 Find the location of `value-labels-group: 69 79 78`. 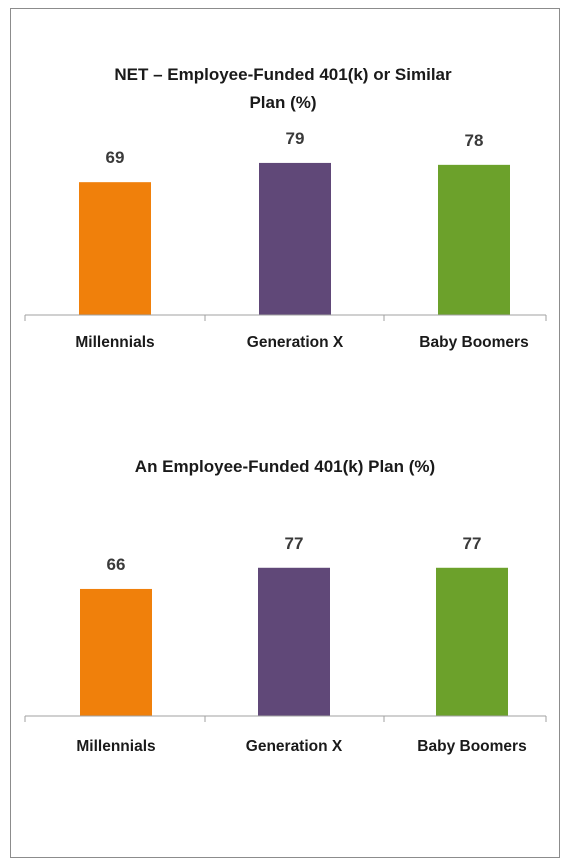

value-labels-group: 69 79 78 is located at coordinates (295, 148).